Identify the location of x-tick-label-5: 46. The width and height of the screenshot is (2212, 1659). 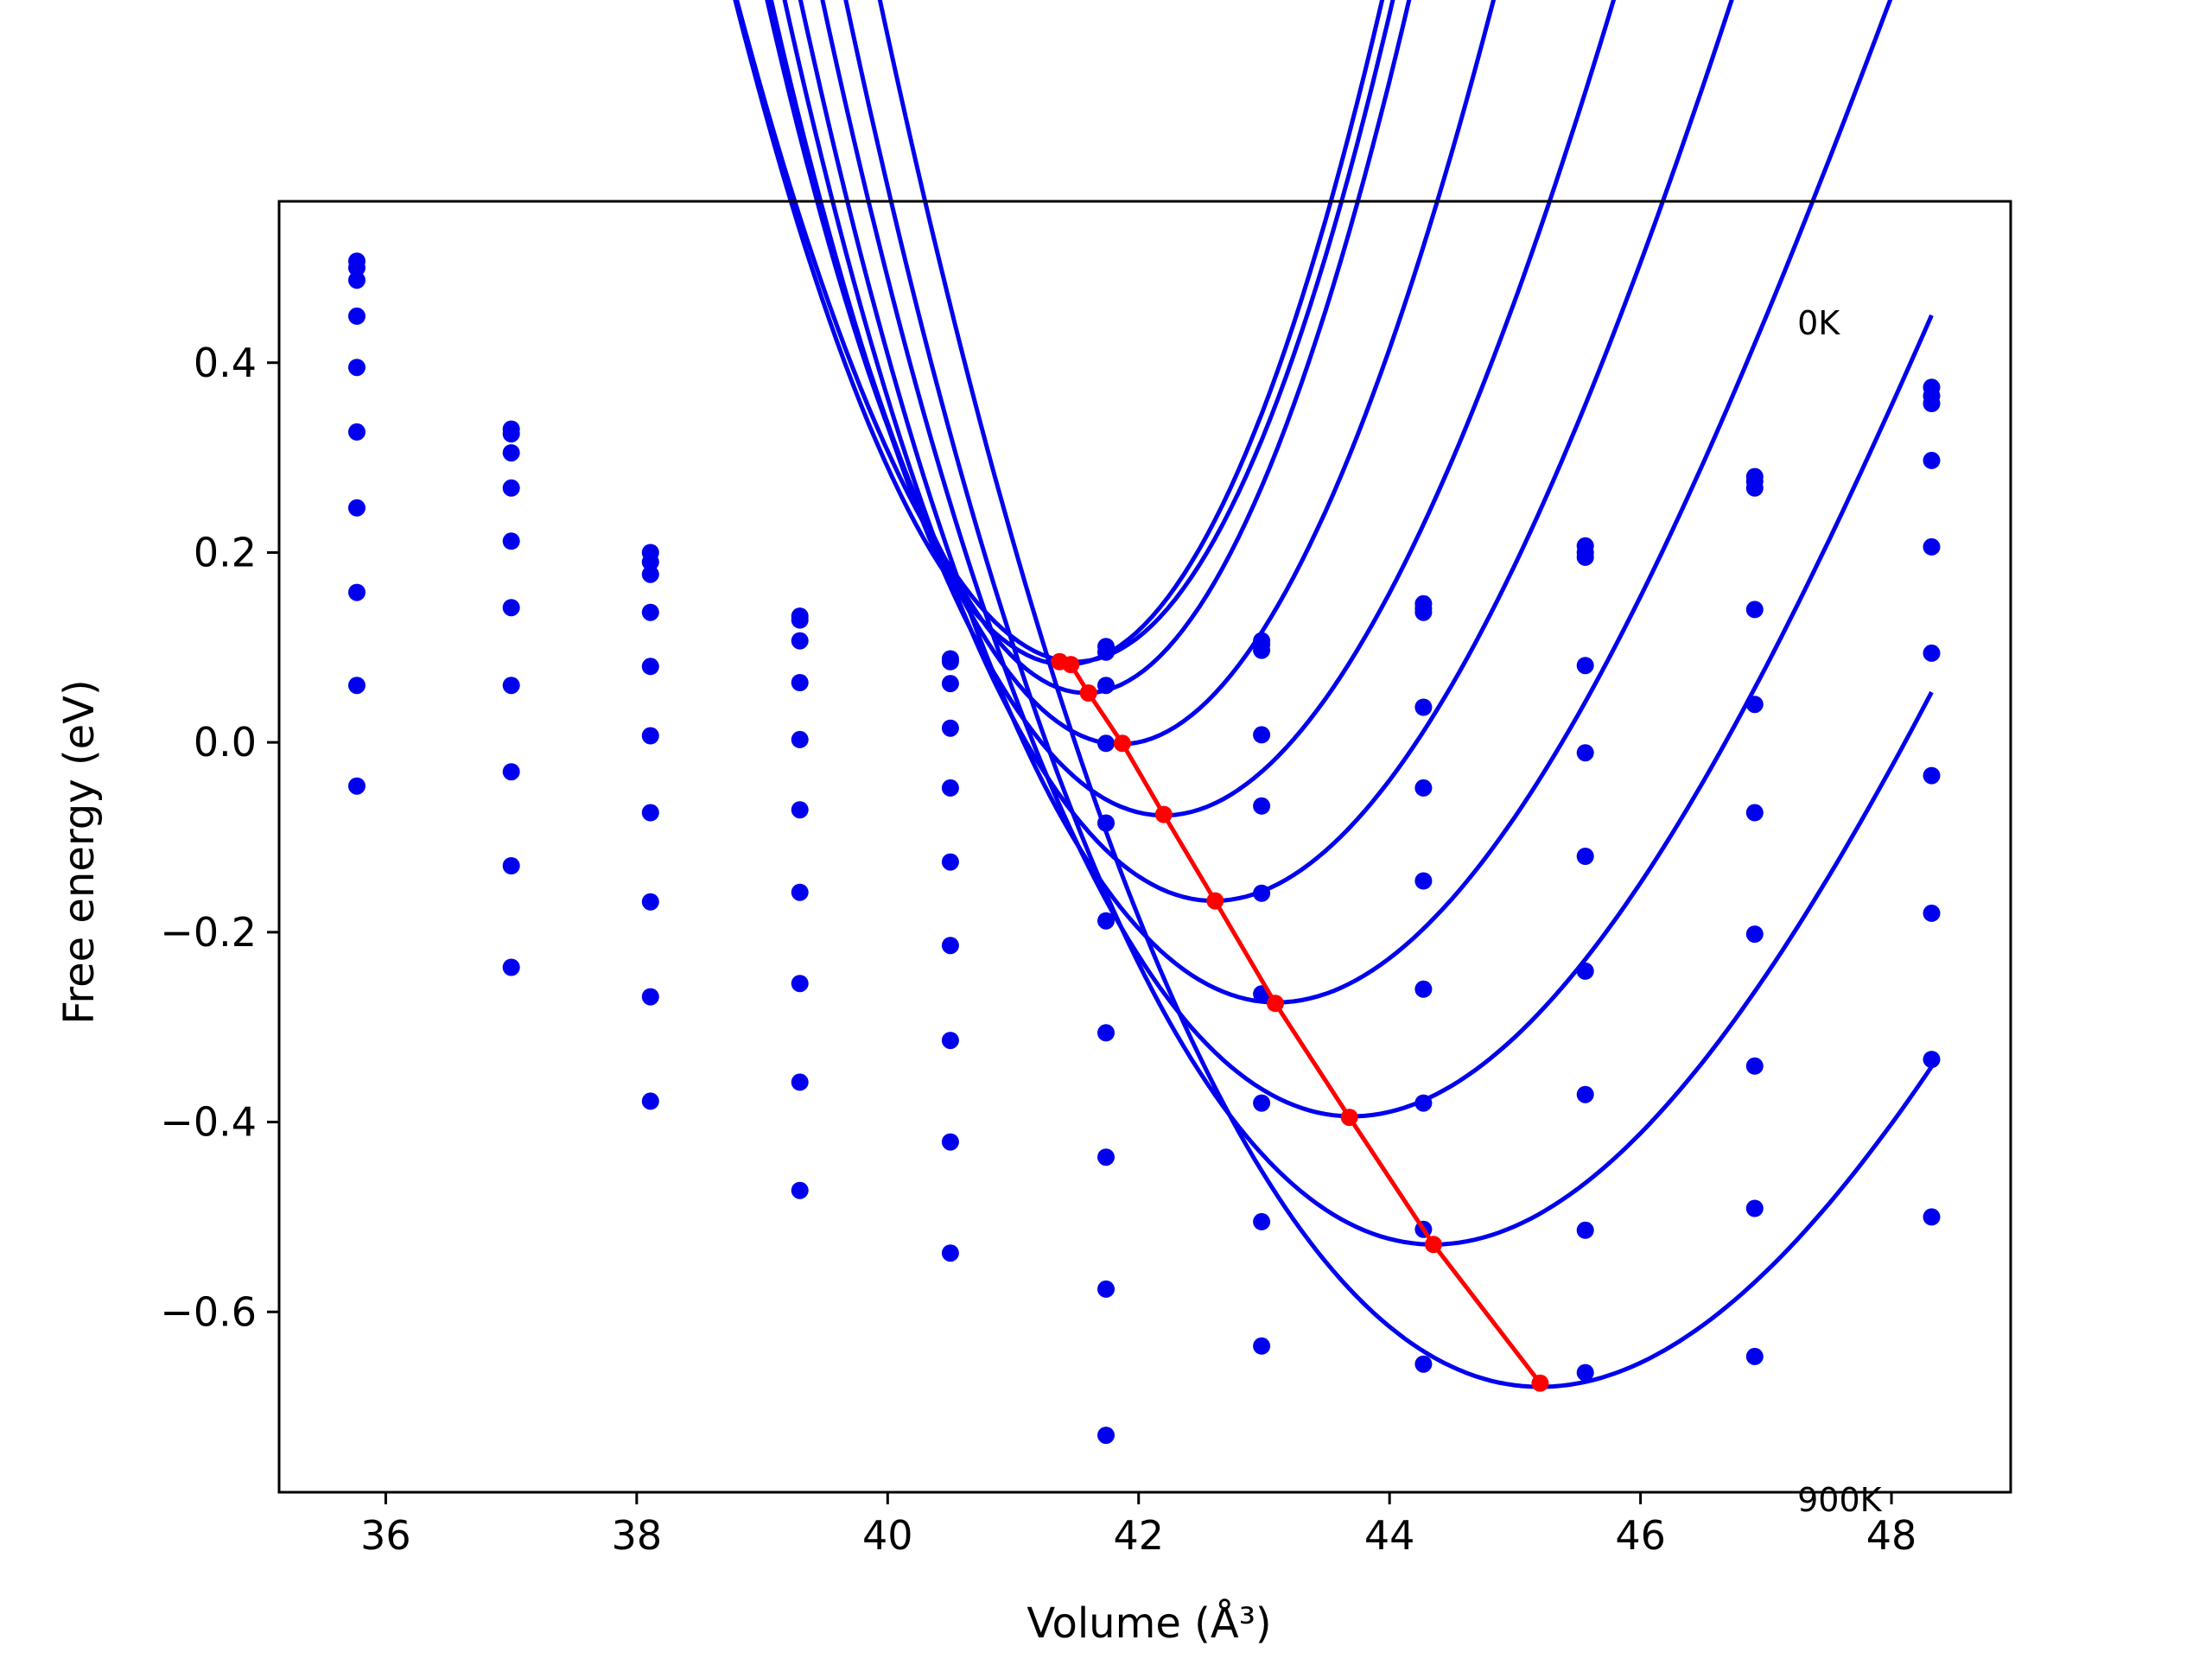
(1640, 1535).